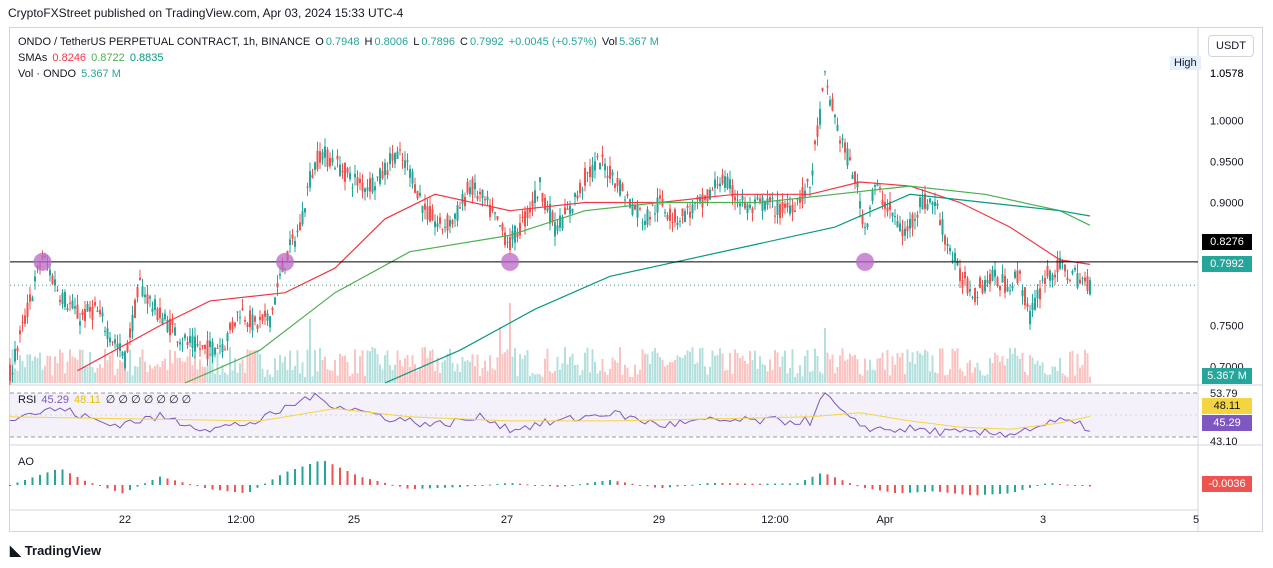 The width and height of the screenshot is (1273, 568). Describe the element at coordinates (1043, 520) in the screenshot. I see `time-axis-tick: 3` at that location.